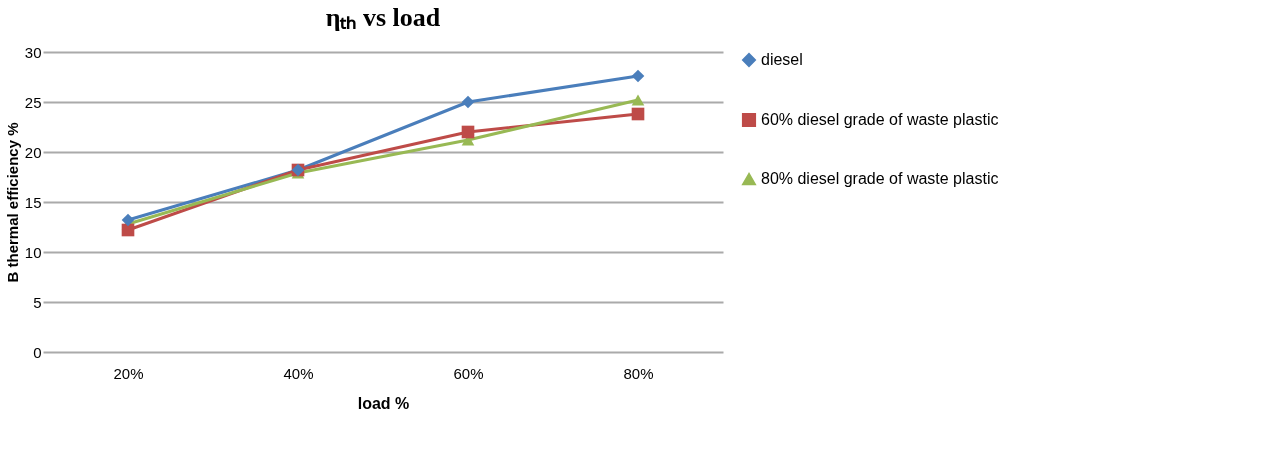 The height and width of the screenshot is (463, 1271). I want to click on x-tick-label: 60%, so click(468, 373).